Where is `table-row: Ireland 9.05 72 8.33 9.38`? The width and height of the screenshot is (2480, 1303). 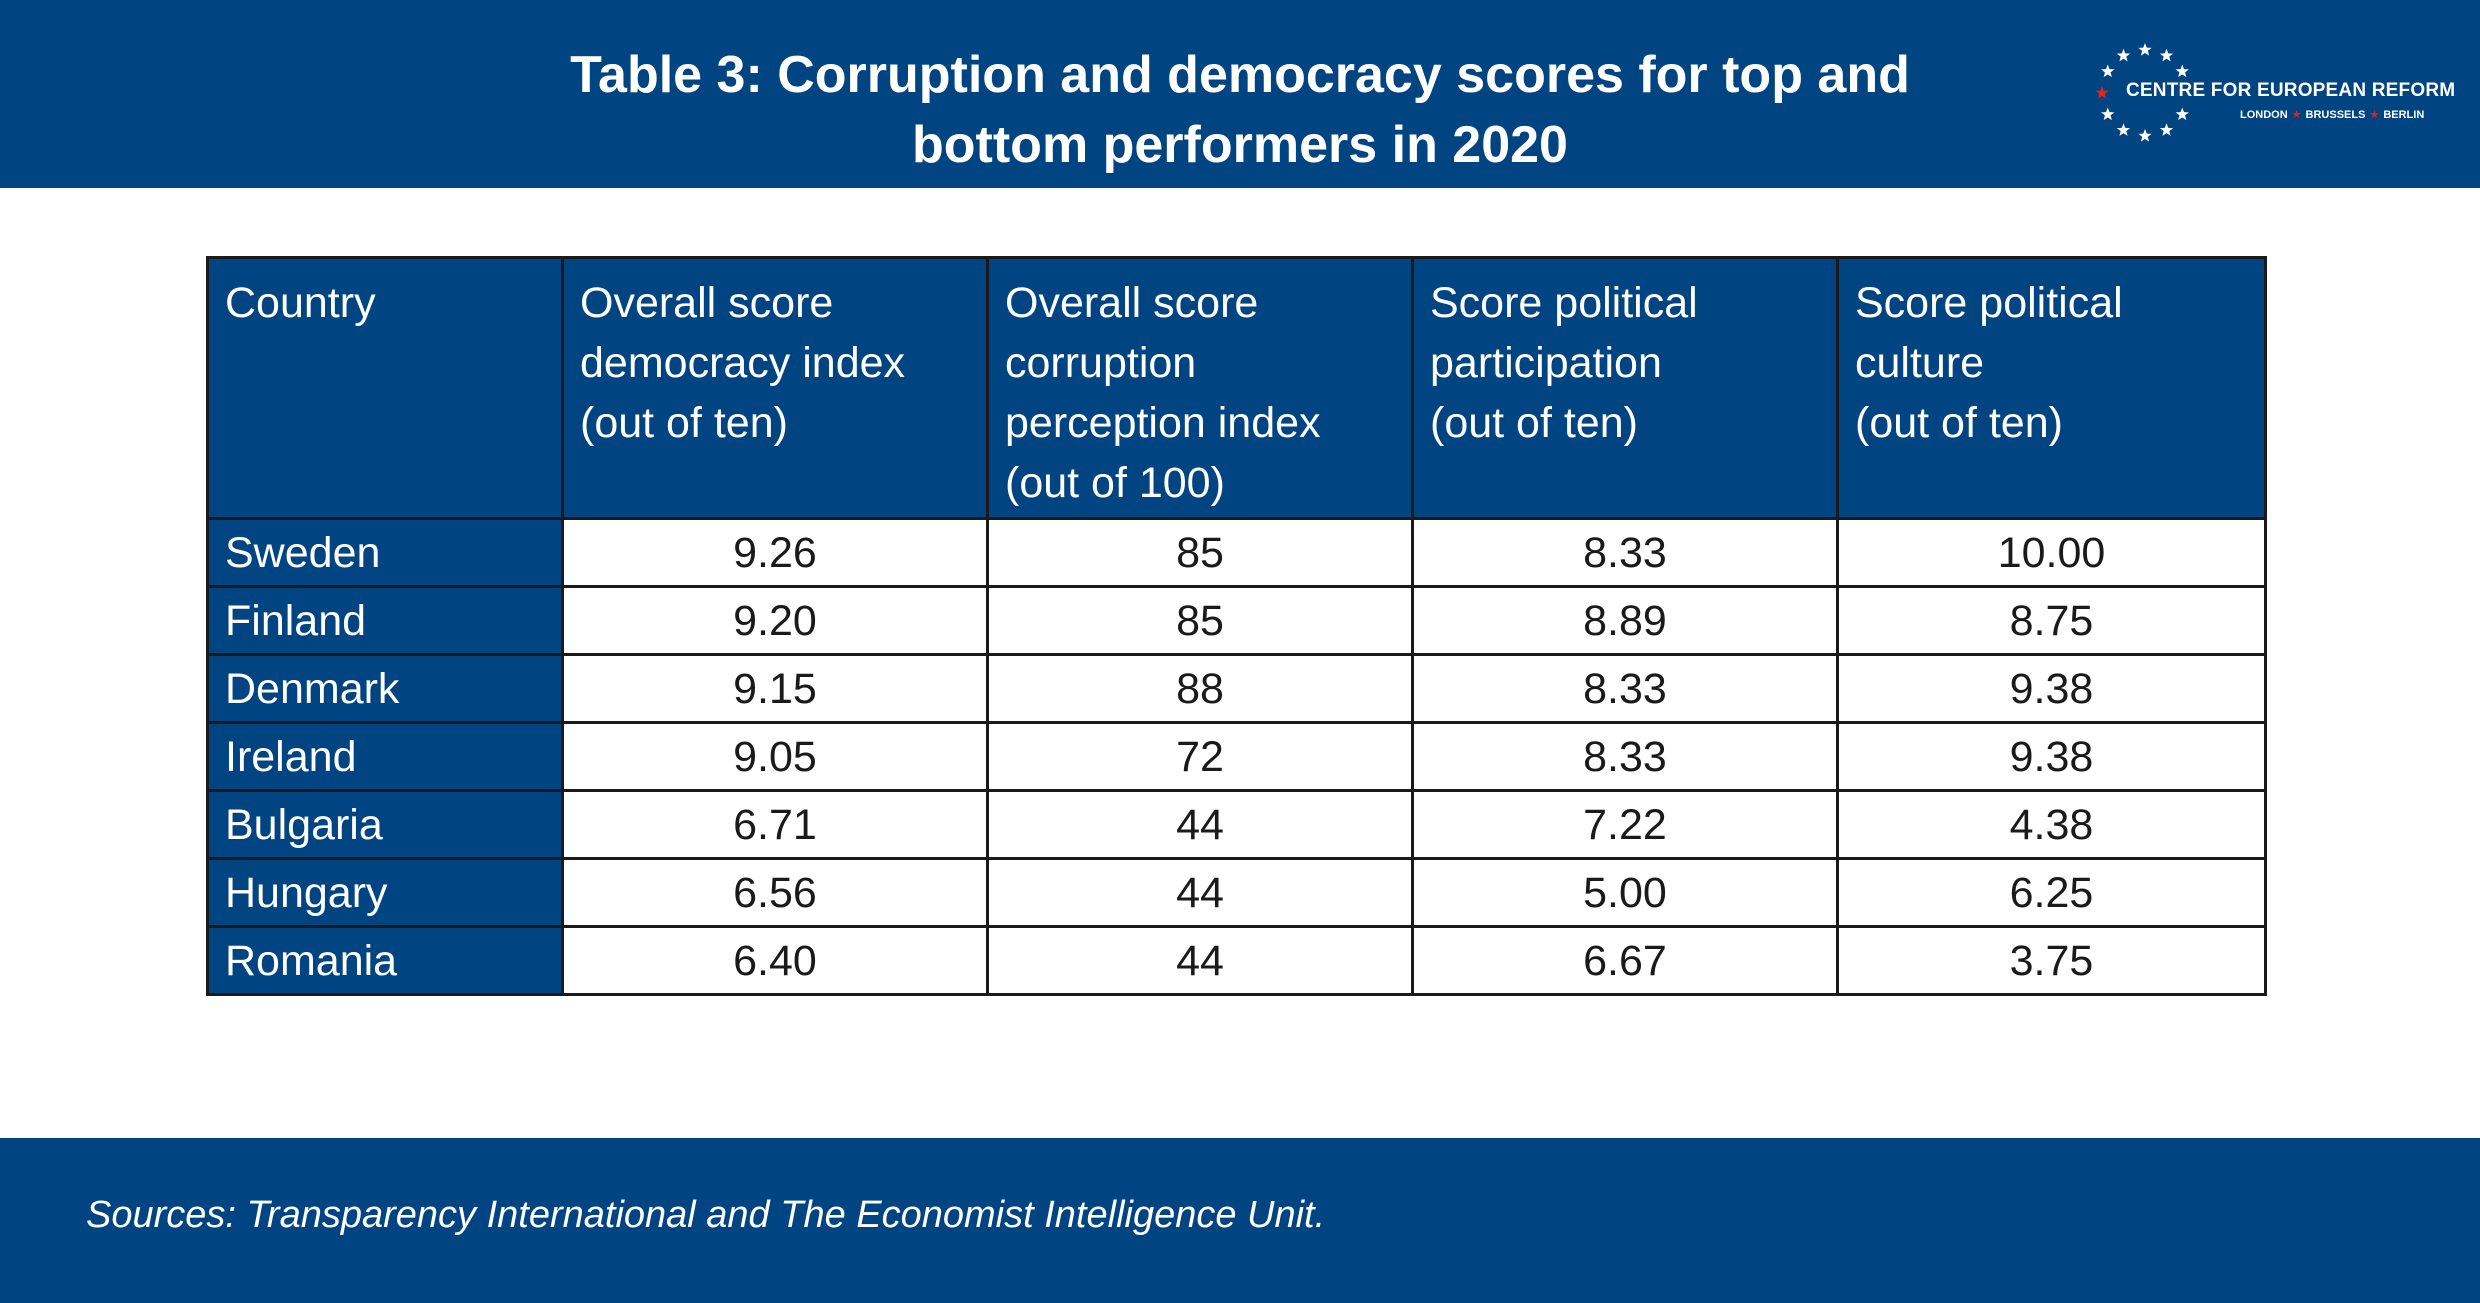 table-row: Ireland 9.05 72 8.33 9.38 is located at coordinates (1236, 756).